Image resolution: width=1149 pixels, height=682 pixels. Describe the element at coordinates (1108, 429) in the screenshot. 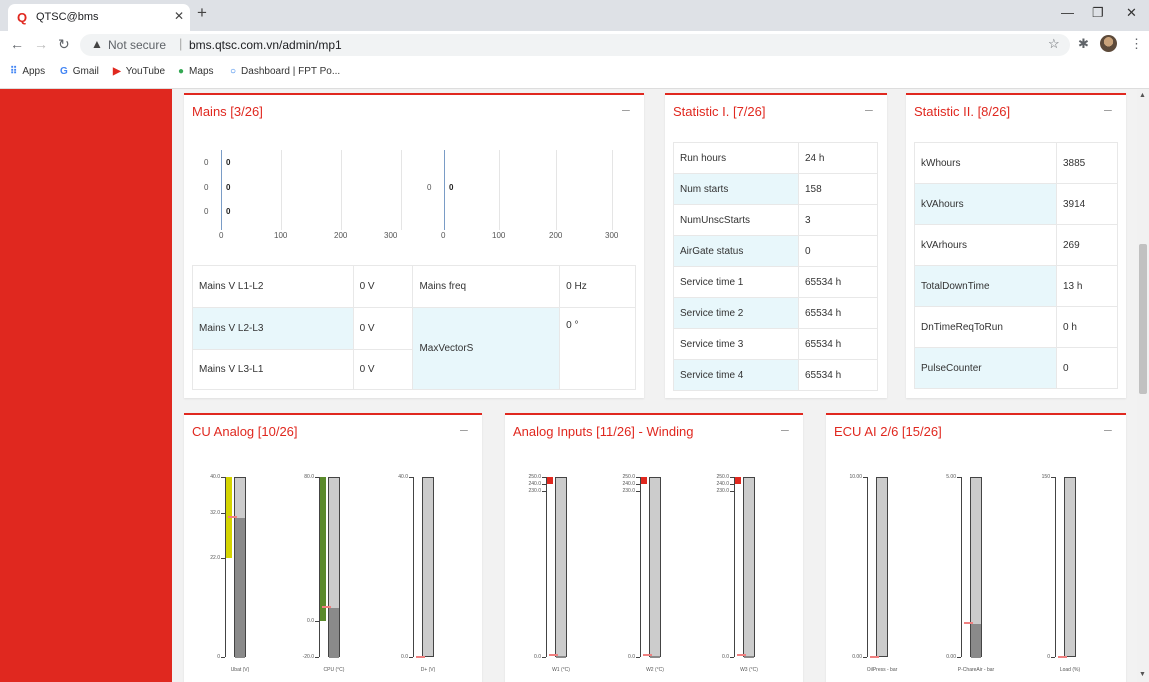

I see `ecu-ai-minimize-icon: –` at that location.